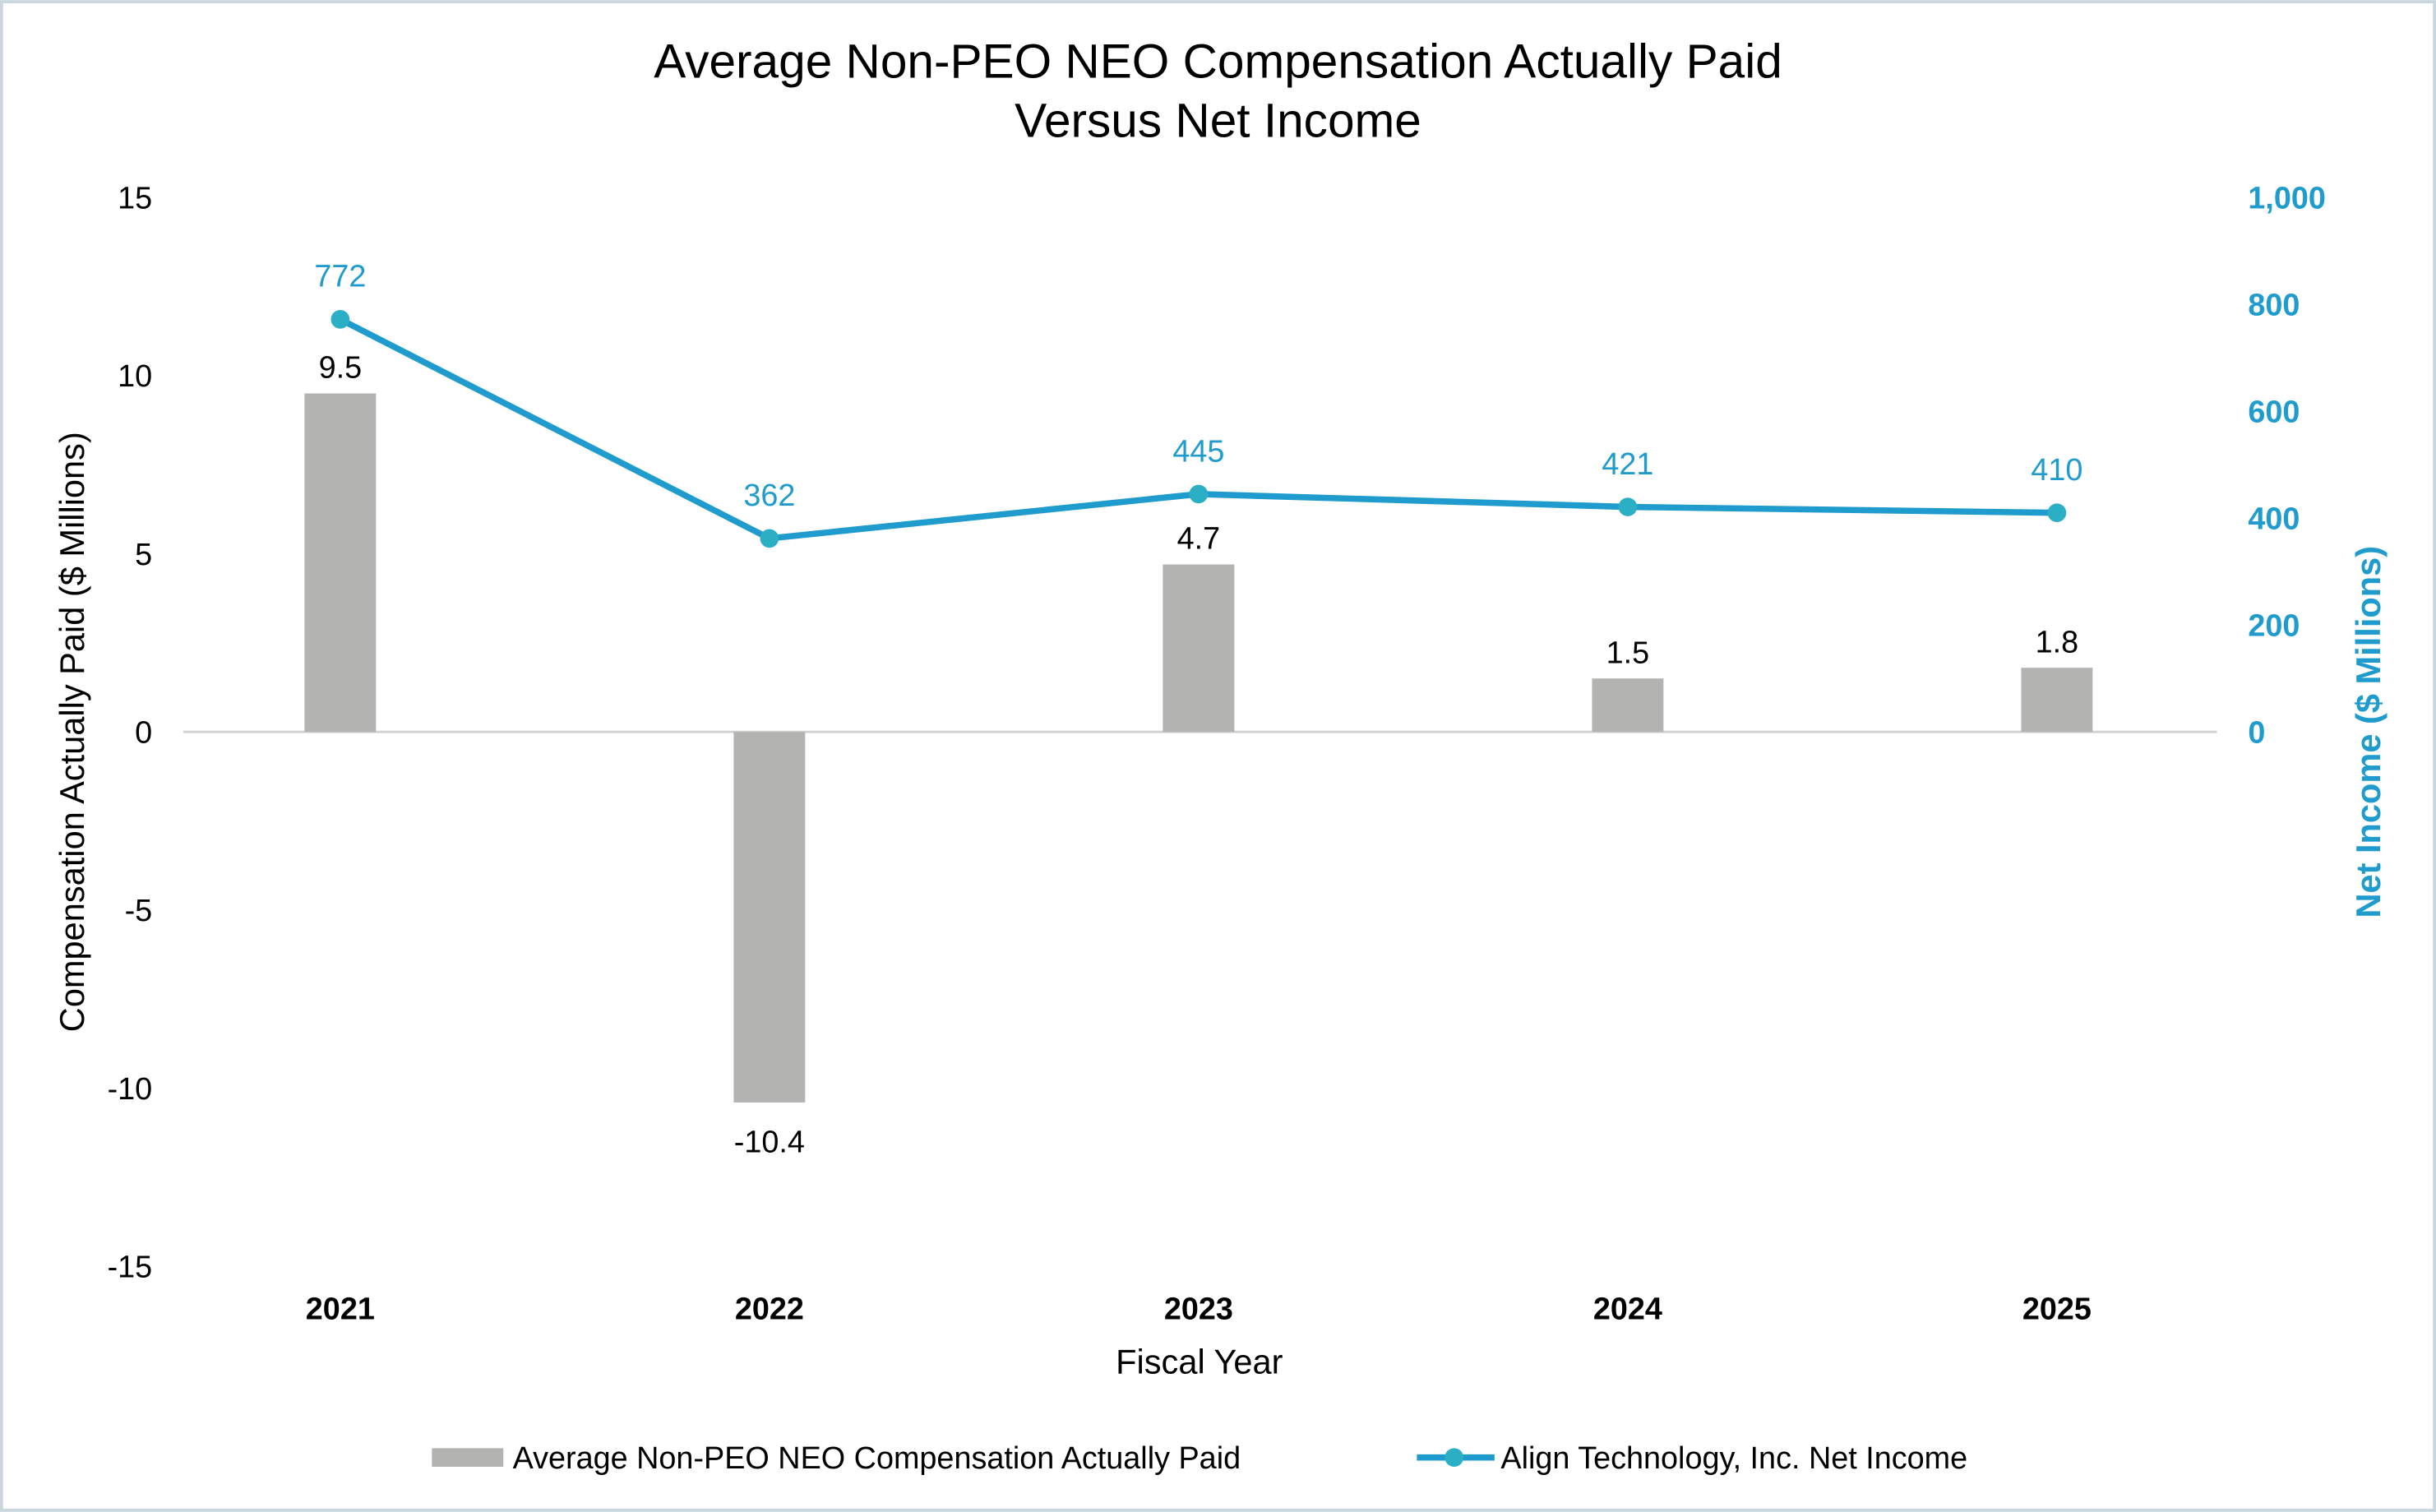  What do you see at coordinates (769, 1142) in the screenshot?
I see `bar-data-label: -10.4` at bounding box center [769, 1142].